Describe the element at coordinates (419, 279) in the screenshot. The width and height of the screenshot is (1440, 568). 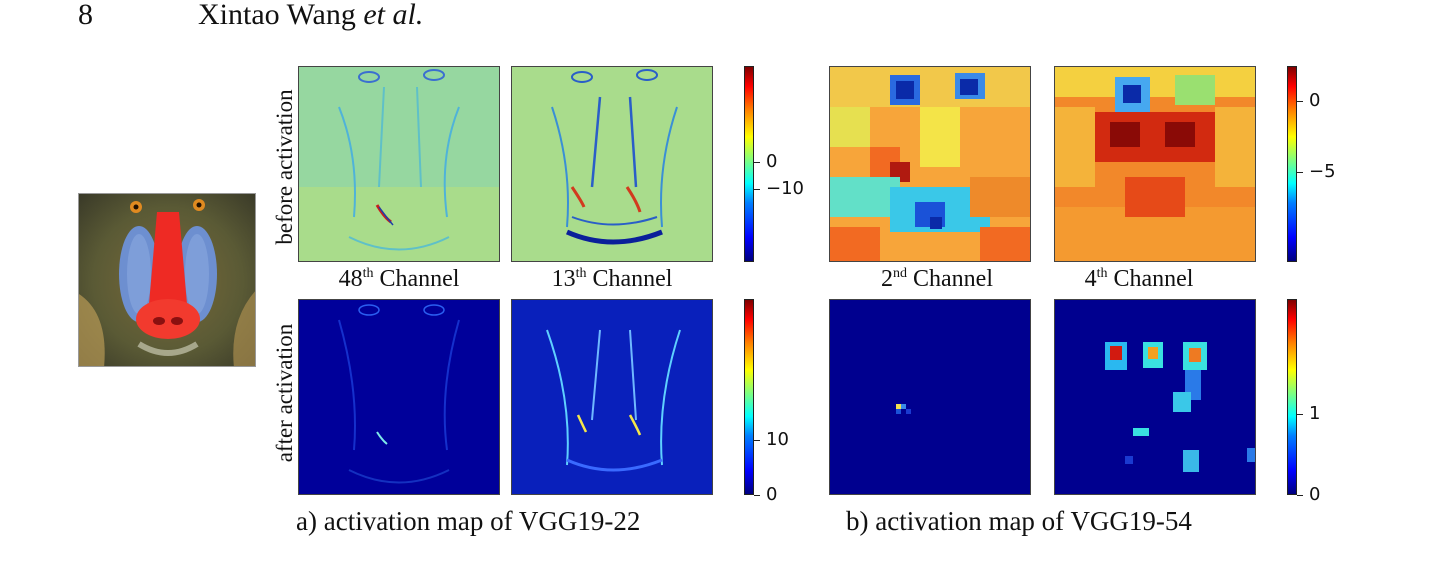
I see `channel-label-48-word: Channel` at that location.